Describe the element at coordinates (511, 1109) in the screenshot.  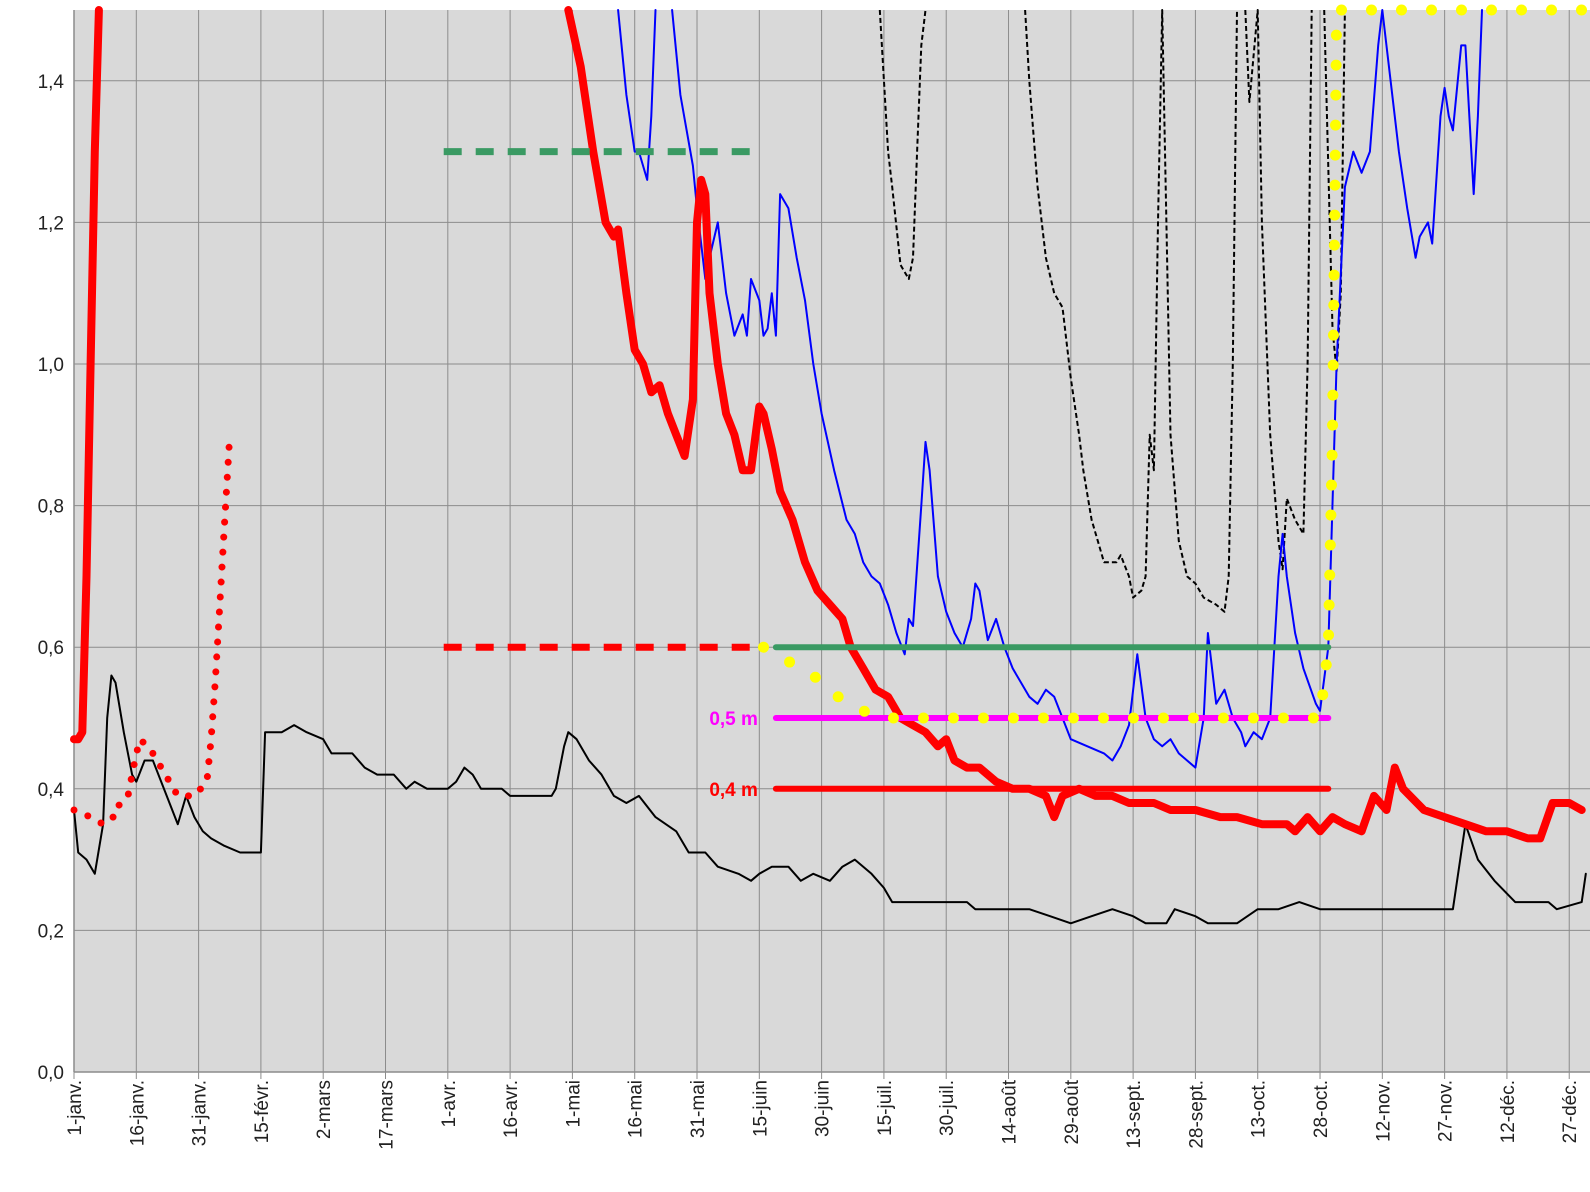
I see `x-tick-label: 16-avr.` at that location.